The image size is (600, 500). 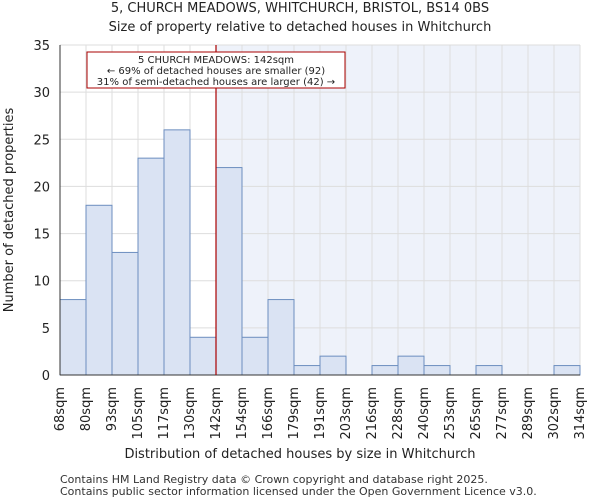 I want to click on x-tick-label: 240sqm, so click(x=424, y=413).